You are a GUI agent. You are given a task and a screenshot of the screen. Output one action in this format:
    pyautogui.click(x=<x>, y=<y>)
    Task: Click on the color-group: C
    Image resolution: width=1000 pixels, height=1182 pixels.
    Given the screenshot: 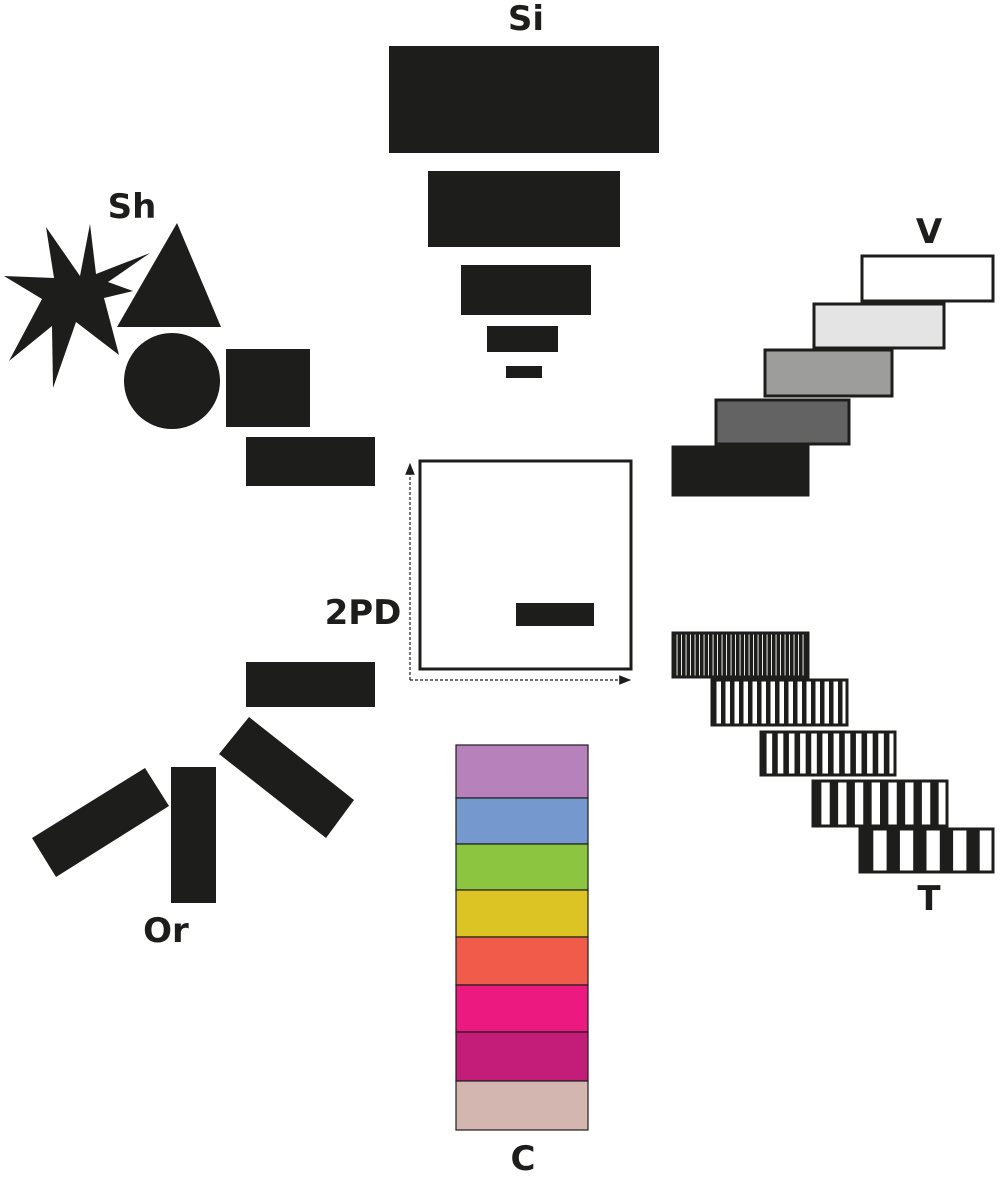 What is the action you would take?
    pyautogui.click(x=522, y=961)
    